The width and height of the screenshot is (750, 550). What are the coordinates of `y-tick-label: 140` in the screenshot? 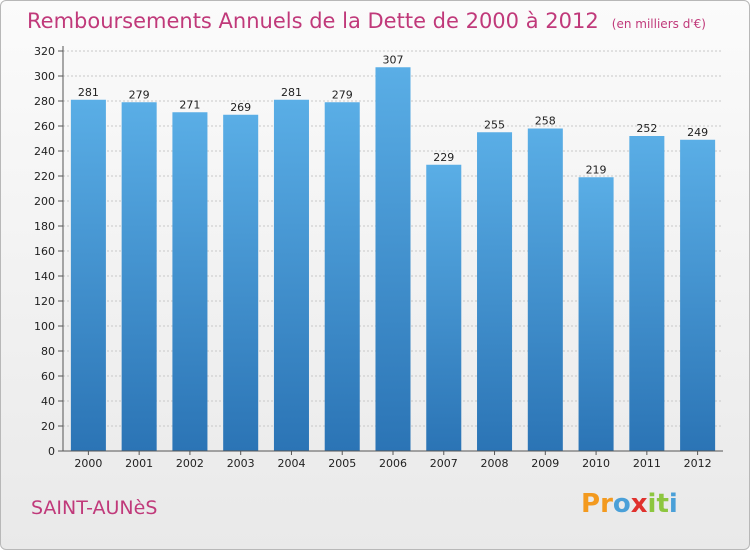 It's located at (44, 276).